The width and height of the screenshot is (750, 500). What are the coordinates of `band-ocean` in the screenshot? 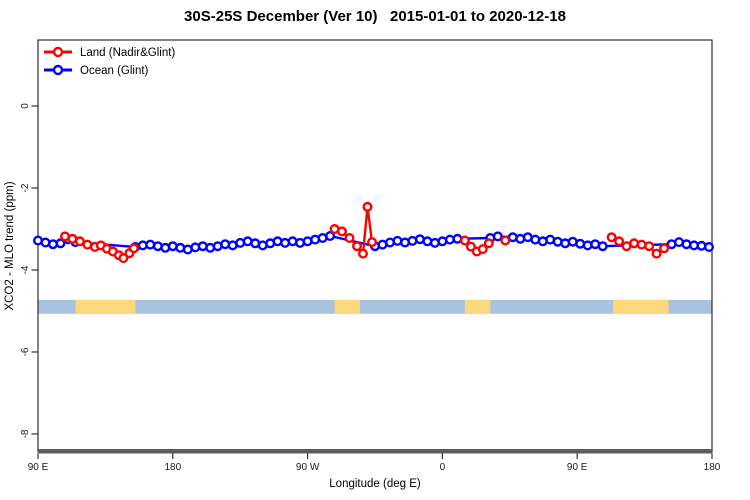 It's located at (375, 306).